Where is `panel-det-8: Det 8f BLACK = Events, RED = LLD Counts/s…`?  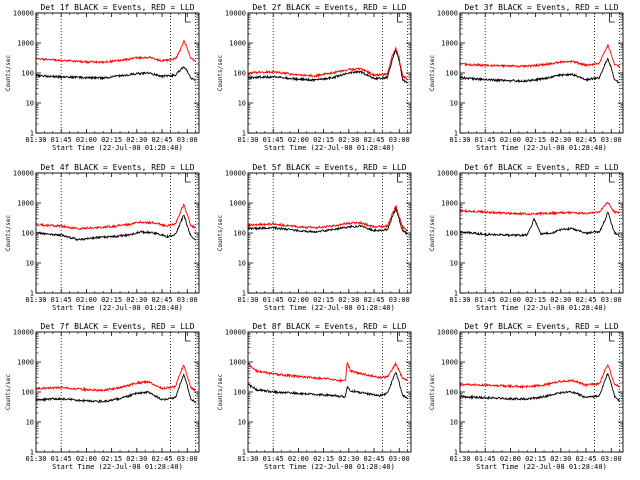 panel-det-8: Det 8f BLACK = Events, RED = LLD Counts/s… is located at coordinates (314, 396).